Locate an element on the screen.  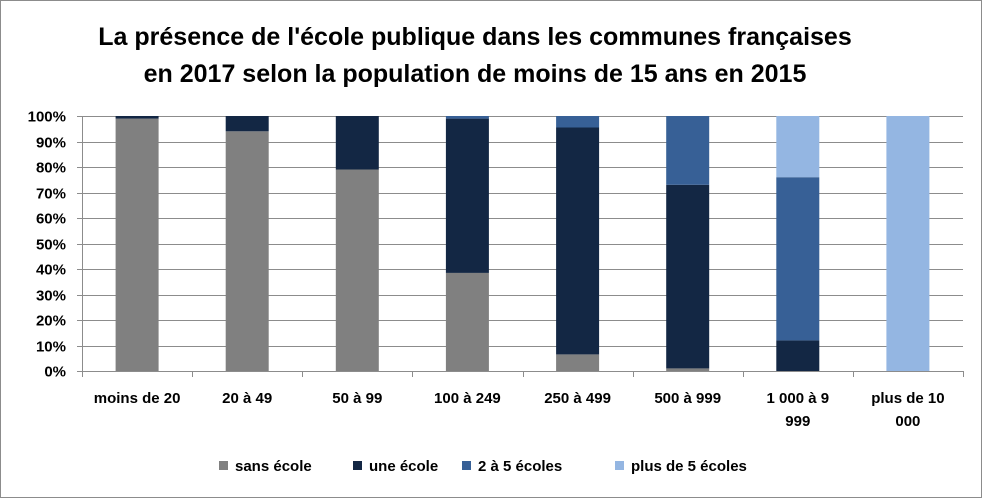
x-tick-label: 50 à 99 is located at coordinates (357, 398).